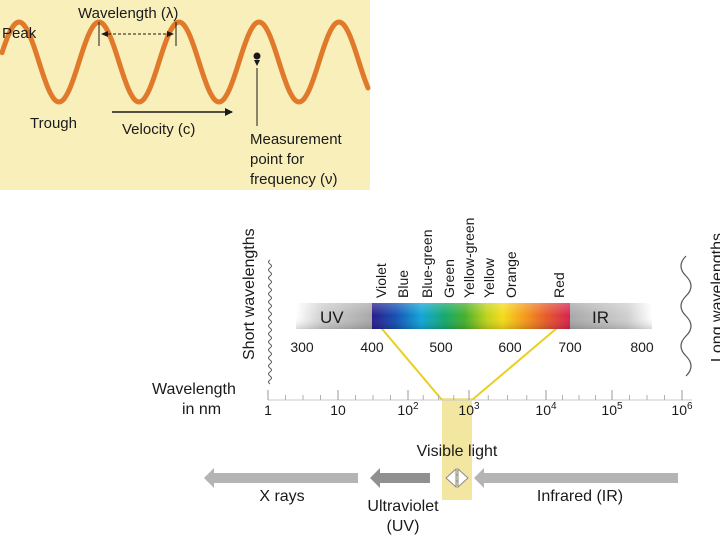  What do you see at coordinates (570, 347) in the screenshot?
I see `nm-tick-700: 700` at bounding box center [570, 347].